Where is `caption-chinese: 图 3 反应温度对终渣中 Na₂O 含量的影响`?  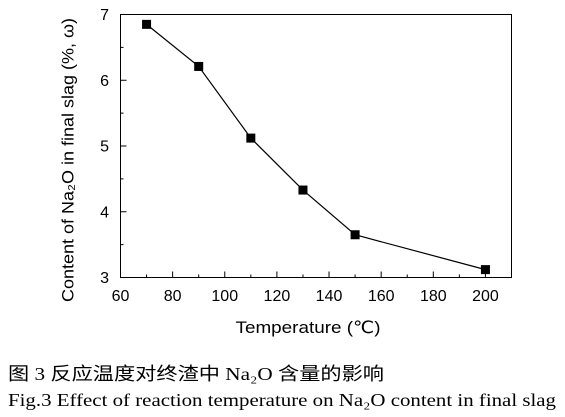
caption-chinese: 图 3 反应温度对终渣中 Na₂O 含量的影响 is located at coordinates (196, 374).